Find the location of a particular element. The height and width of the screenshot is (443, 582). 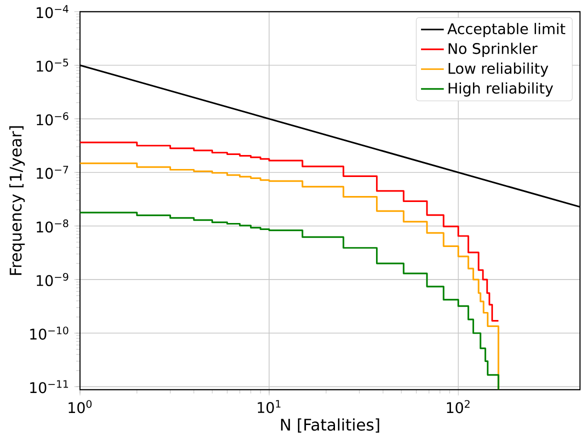

y-tick-label: 10$^{−5}$ is located at coordinates (52, 65).